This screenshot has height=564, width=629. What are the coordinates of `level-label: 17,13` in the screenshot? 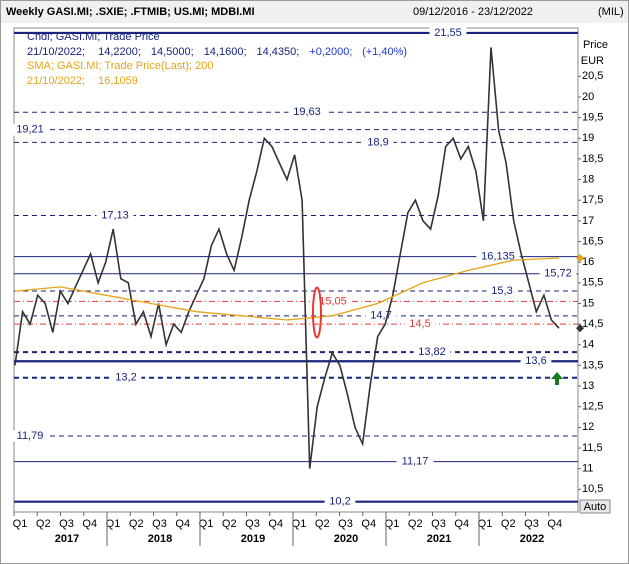 It's located at (115, 215).